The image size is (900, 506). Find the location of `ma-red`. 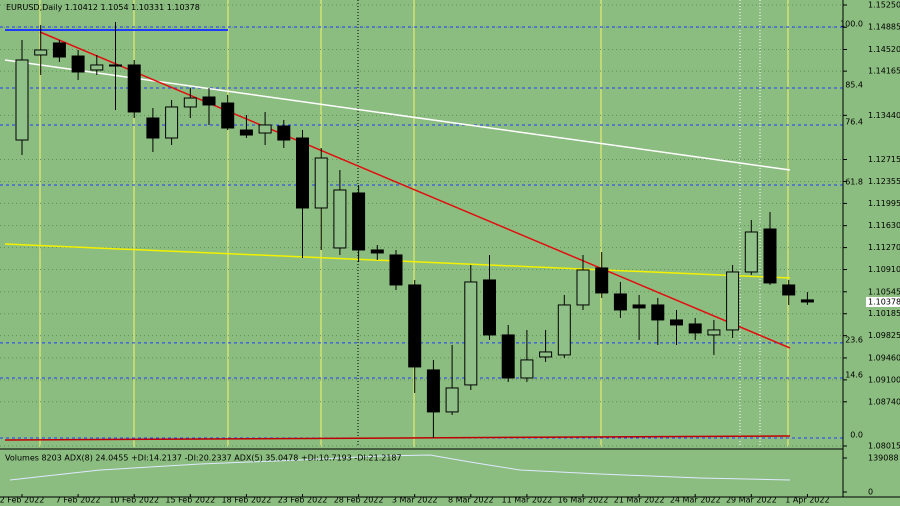

ma-red is located at coordinates (397, 438).